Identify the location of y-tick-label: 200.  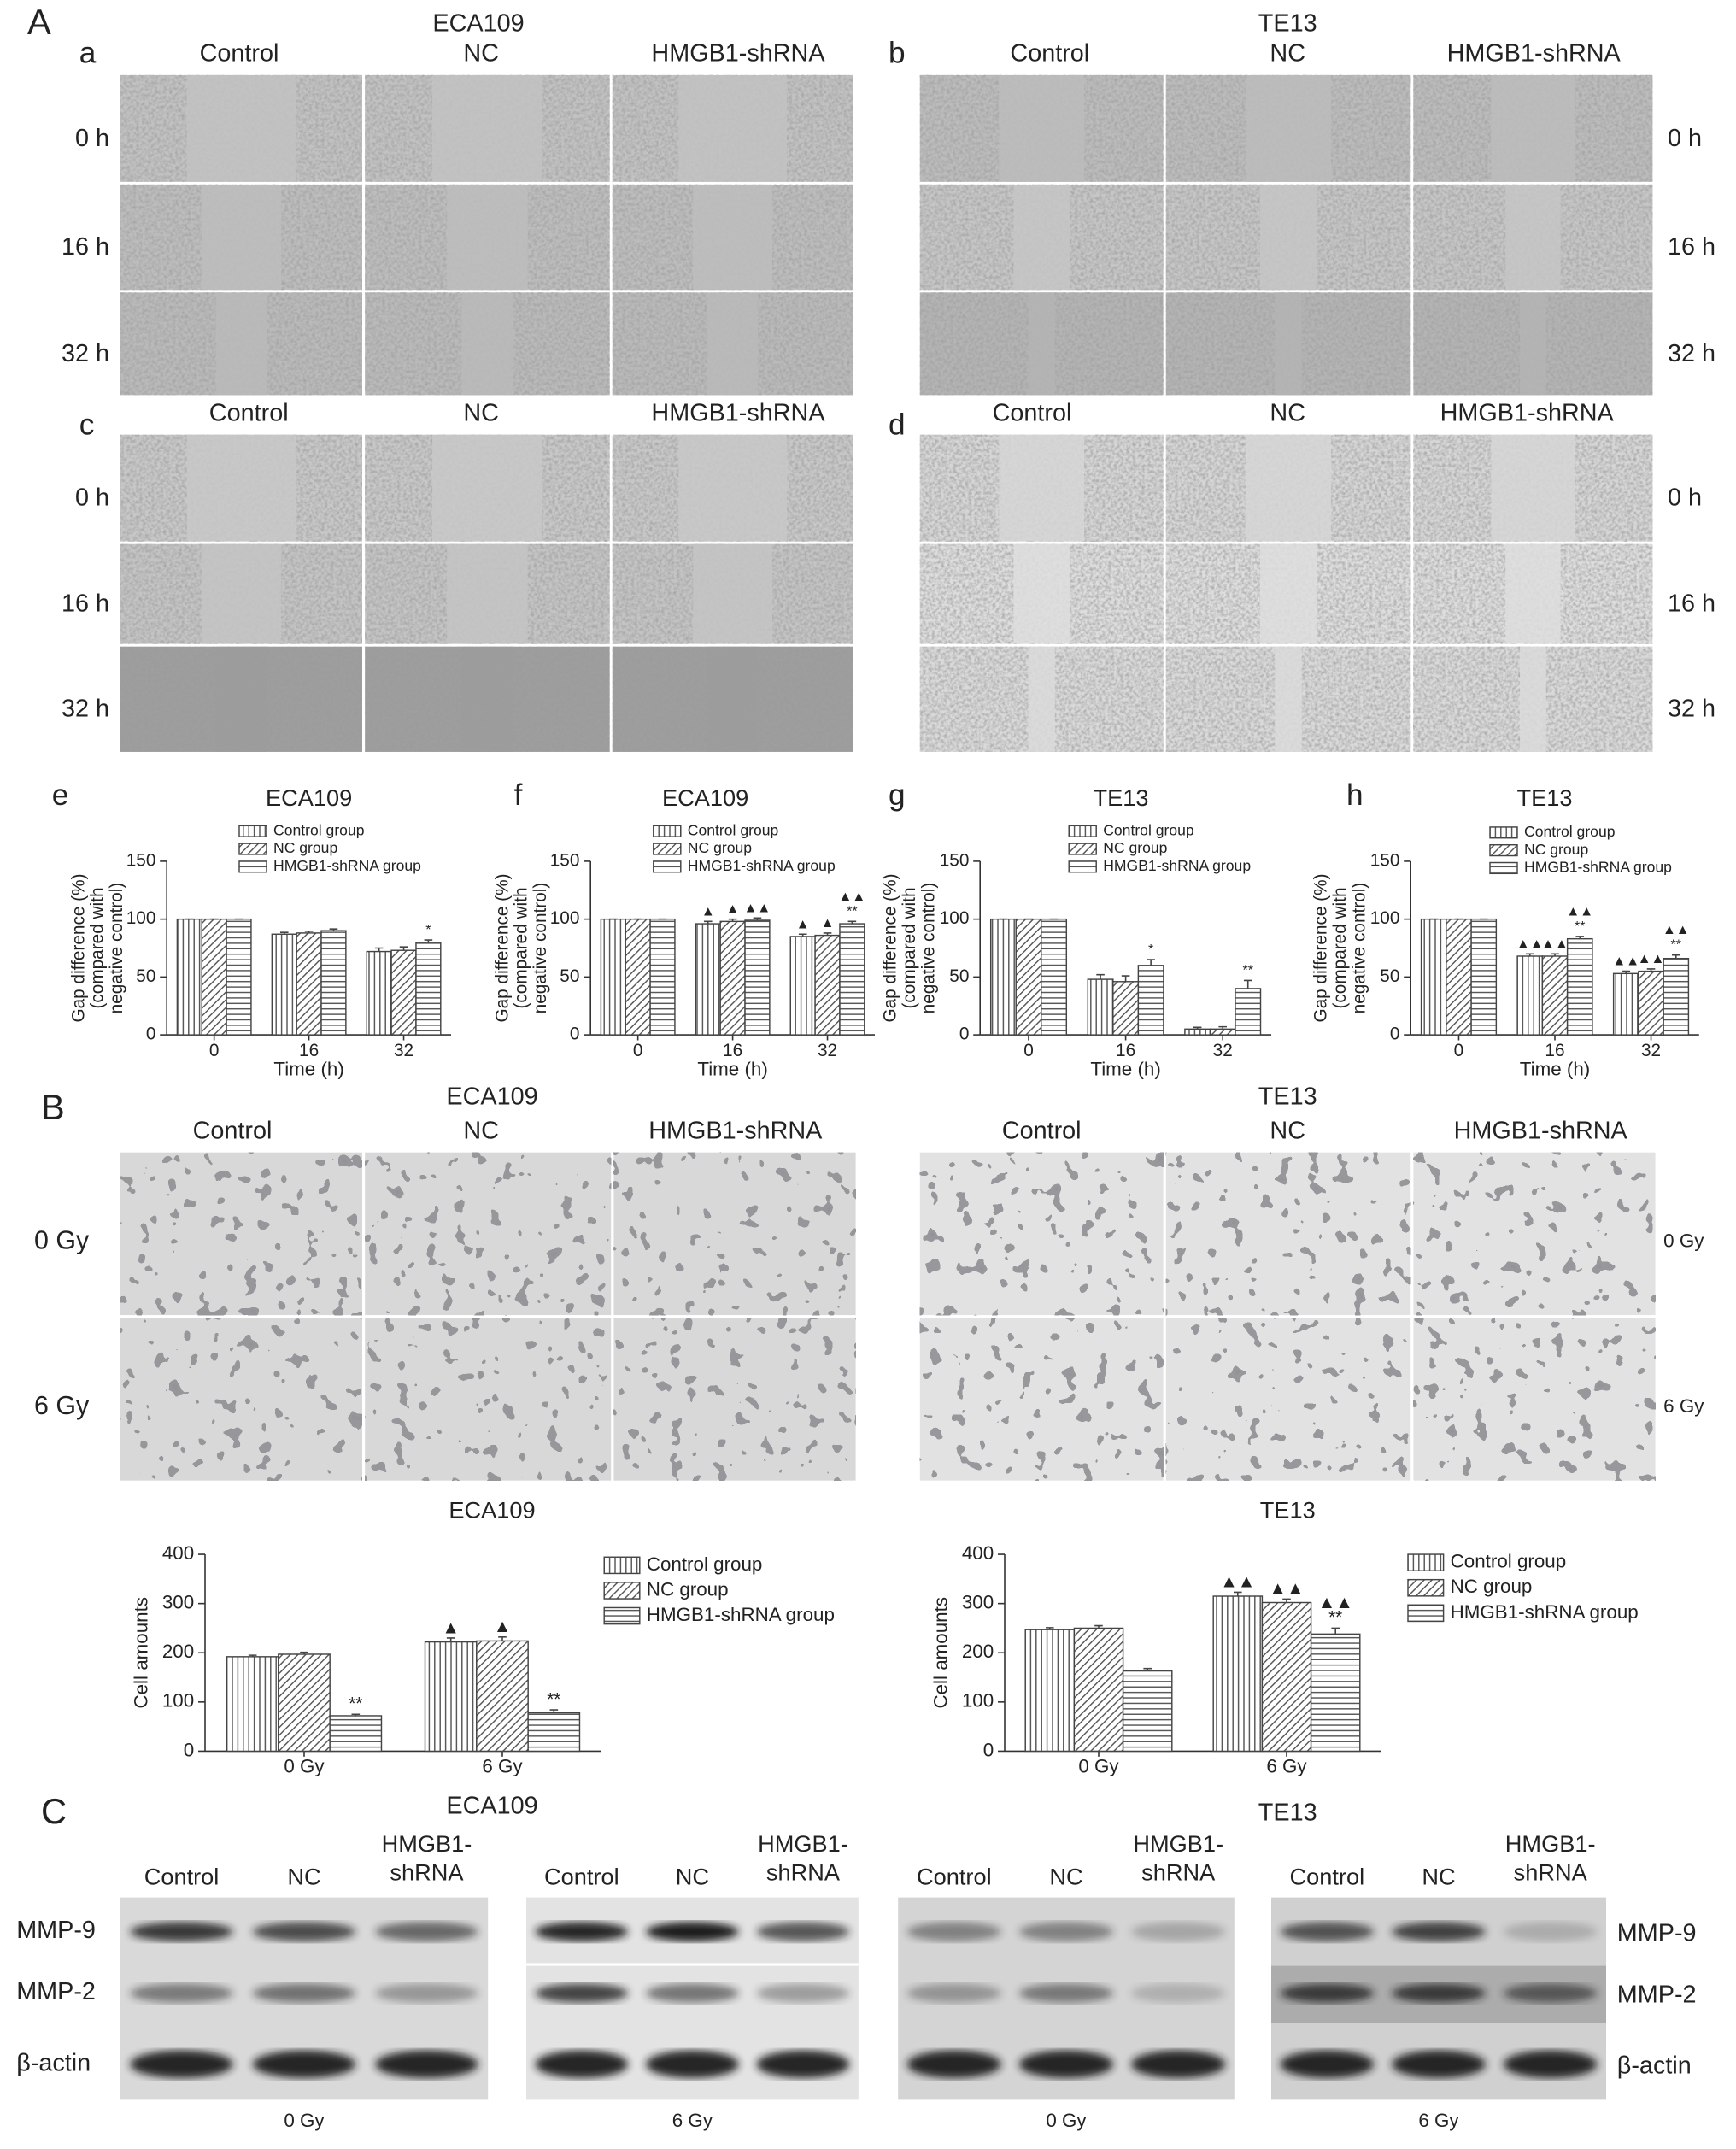
(978, 1652).